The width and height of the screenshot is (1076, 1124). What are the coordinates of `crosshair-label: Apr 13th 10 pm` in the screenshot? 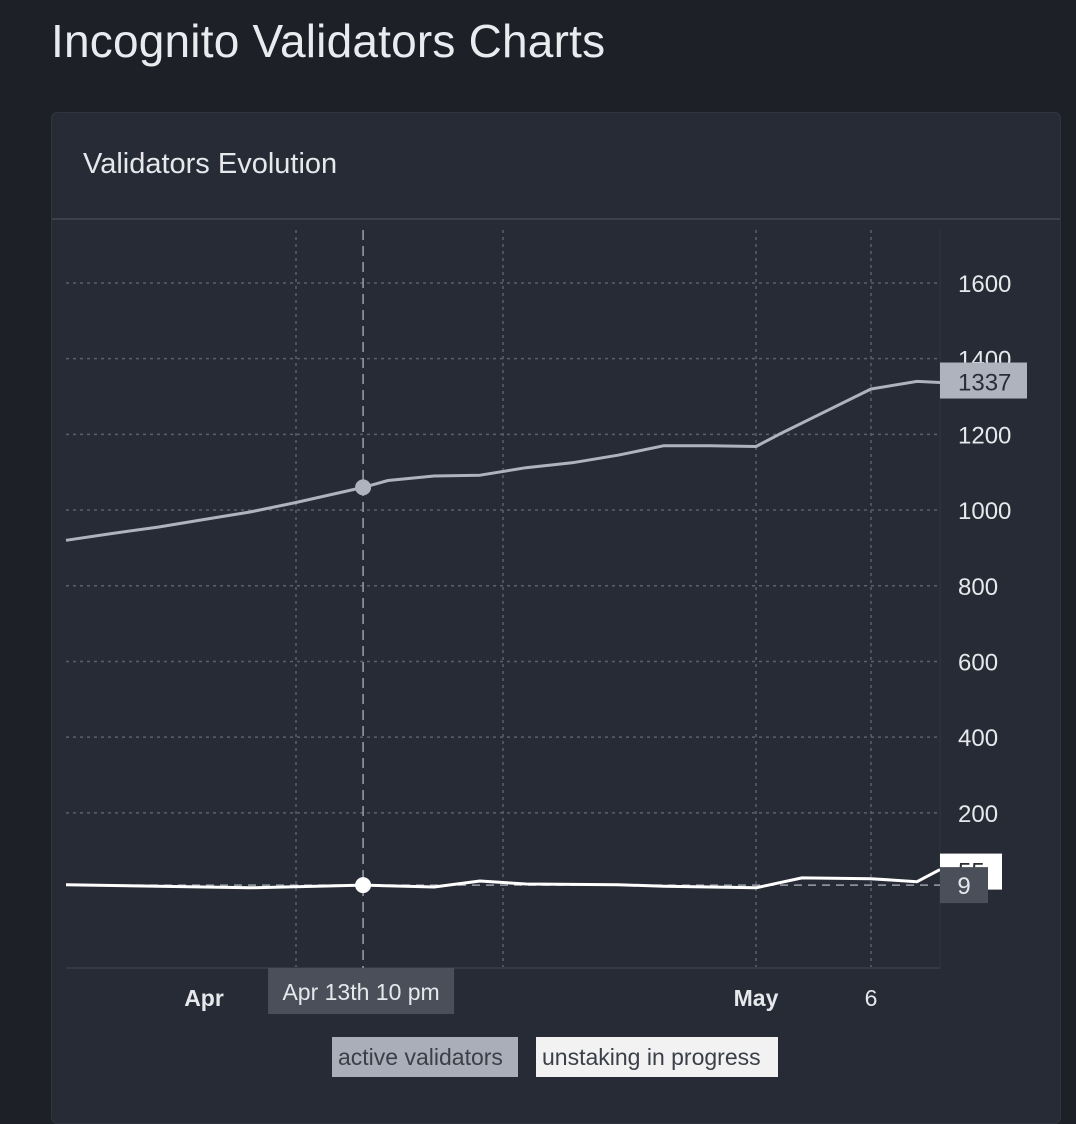 It's located at (360, 992).